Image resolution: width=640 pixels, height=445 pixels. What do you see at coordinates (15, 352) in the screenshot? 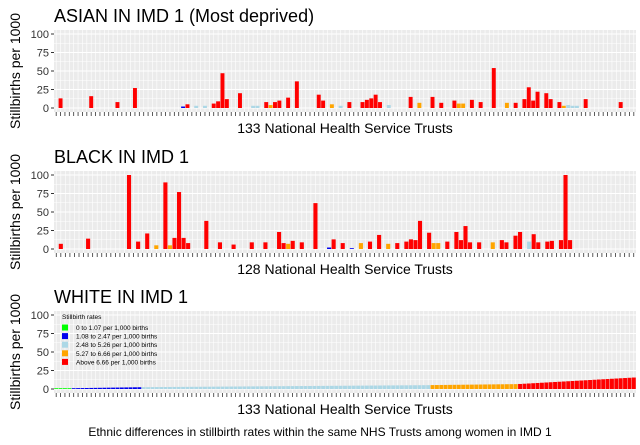
I see `y-axis-label: Stillbirths per 1000` at bounding box center [15, 352].